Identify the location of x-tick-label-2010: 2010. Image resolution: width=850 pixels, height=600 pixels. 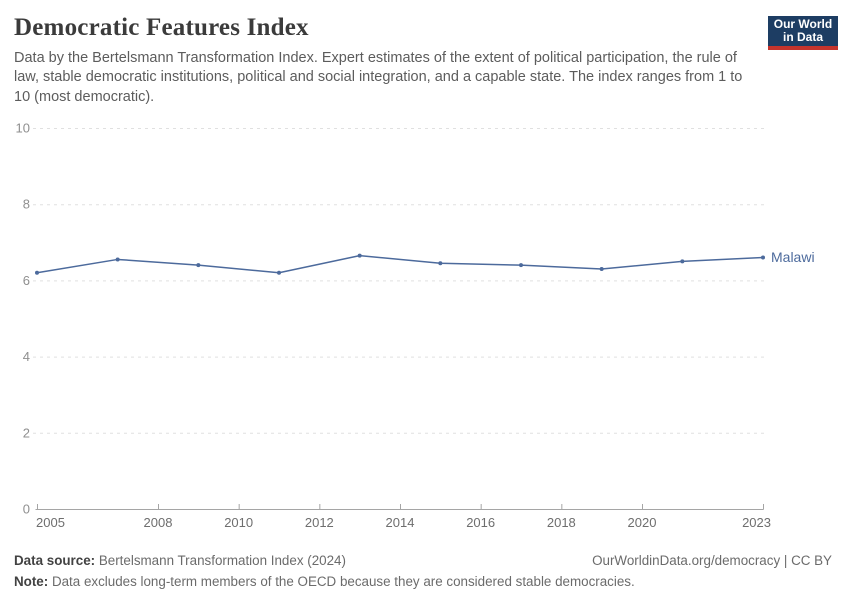
(238, 522).